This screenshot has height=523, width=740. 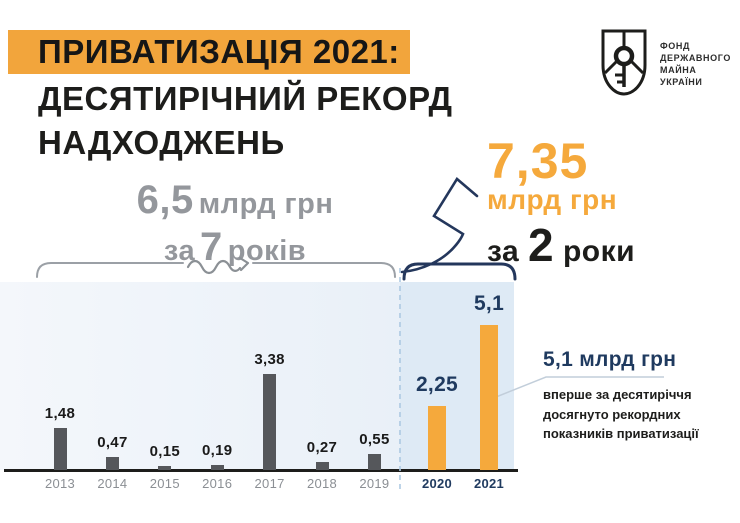 I want to click on past-total-amount: 6,5, so click(x=165, y=200).